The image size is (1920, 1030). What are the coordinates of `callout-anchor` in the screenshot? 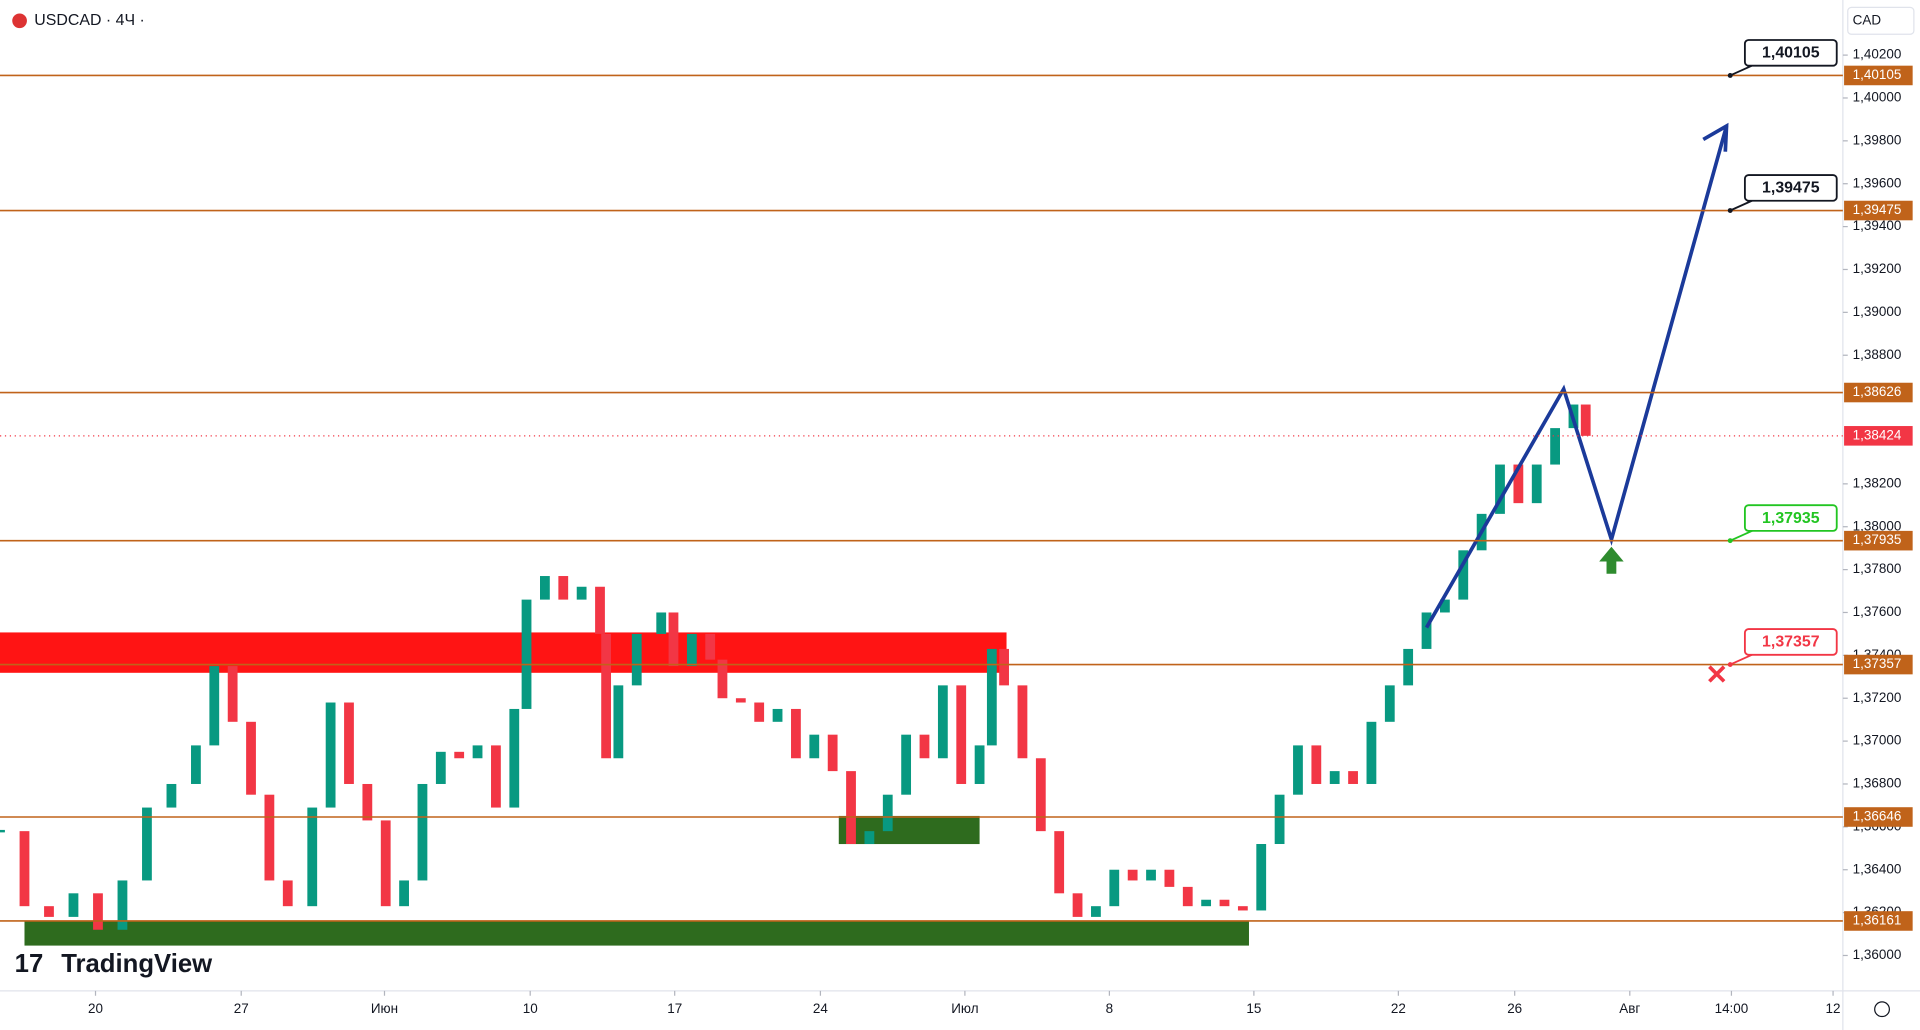 It's located at (1730, 665).